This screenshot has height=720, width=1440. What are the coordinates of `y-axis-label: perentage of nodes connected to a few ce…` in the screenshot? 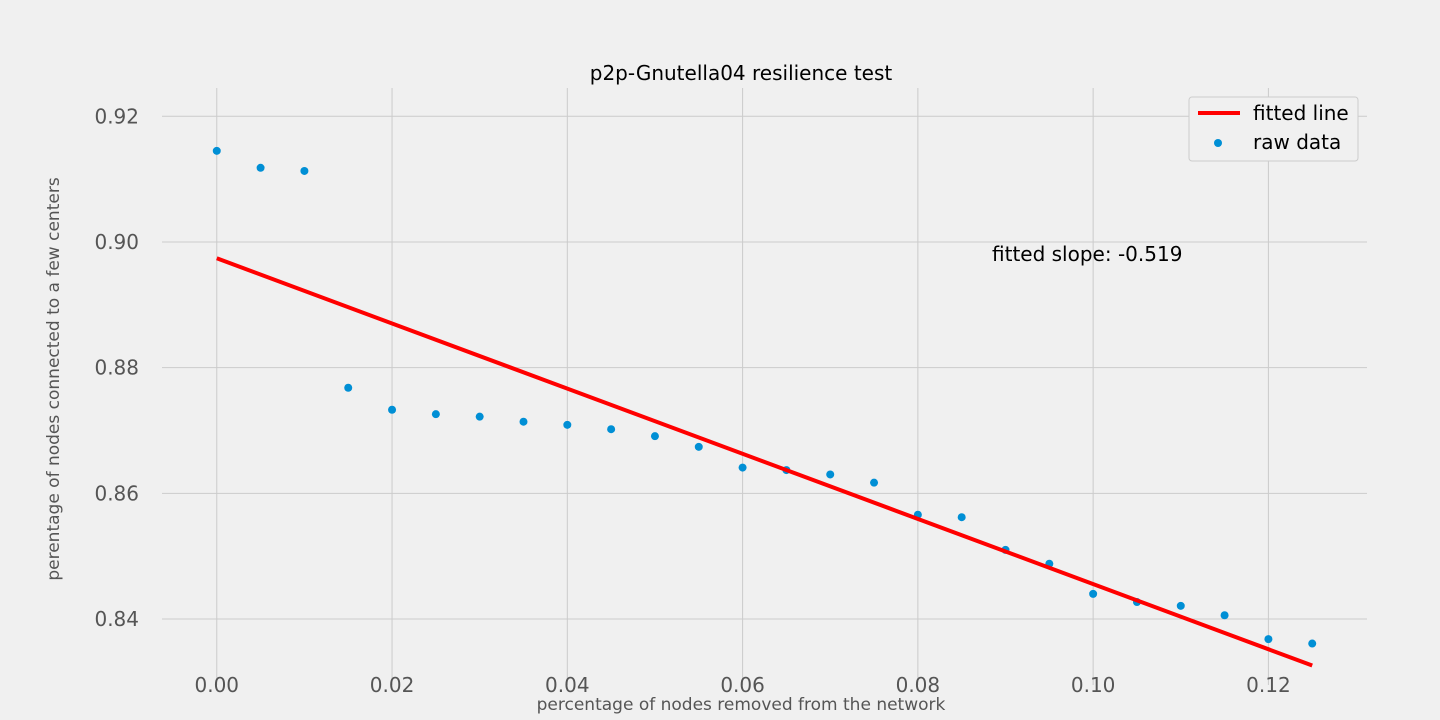 It's located at (54, 378).